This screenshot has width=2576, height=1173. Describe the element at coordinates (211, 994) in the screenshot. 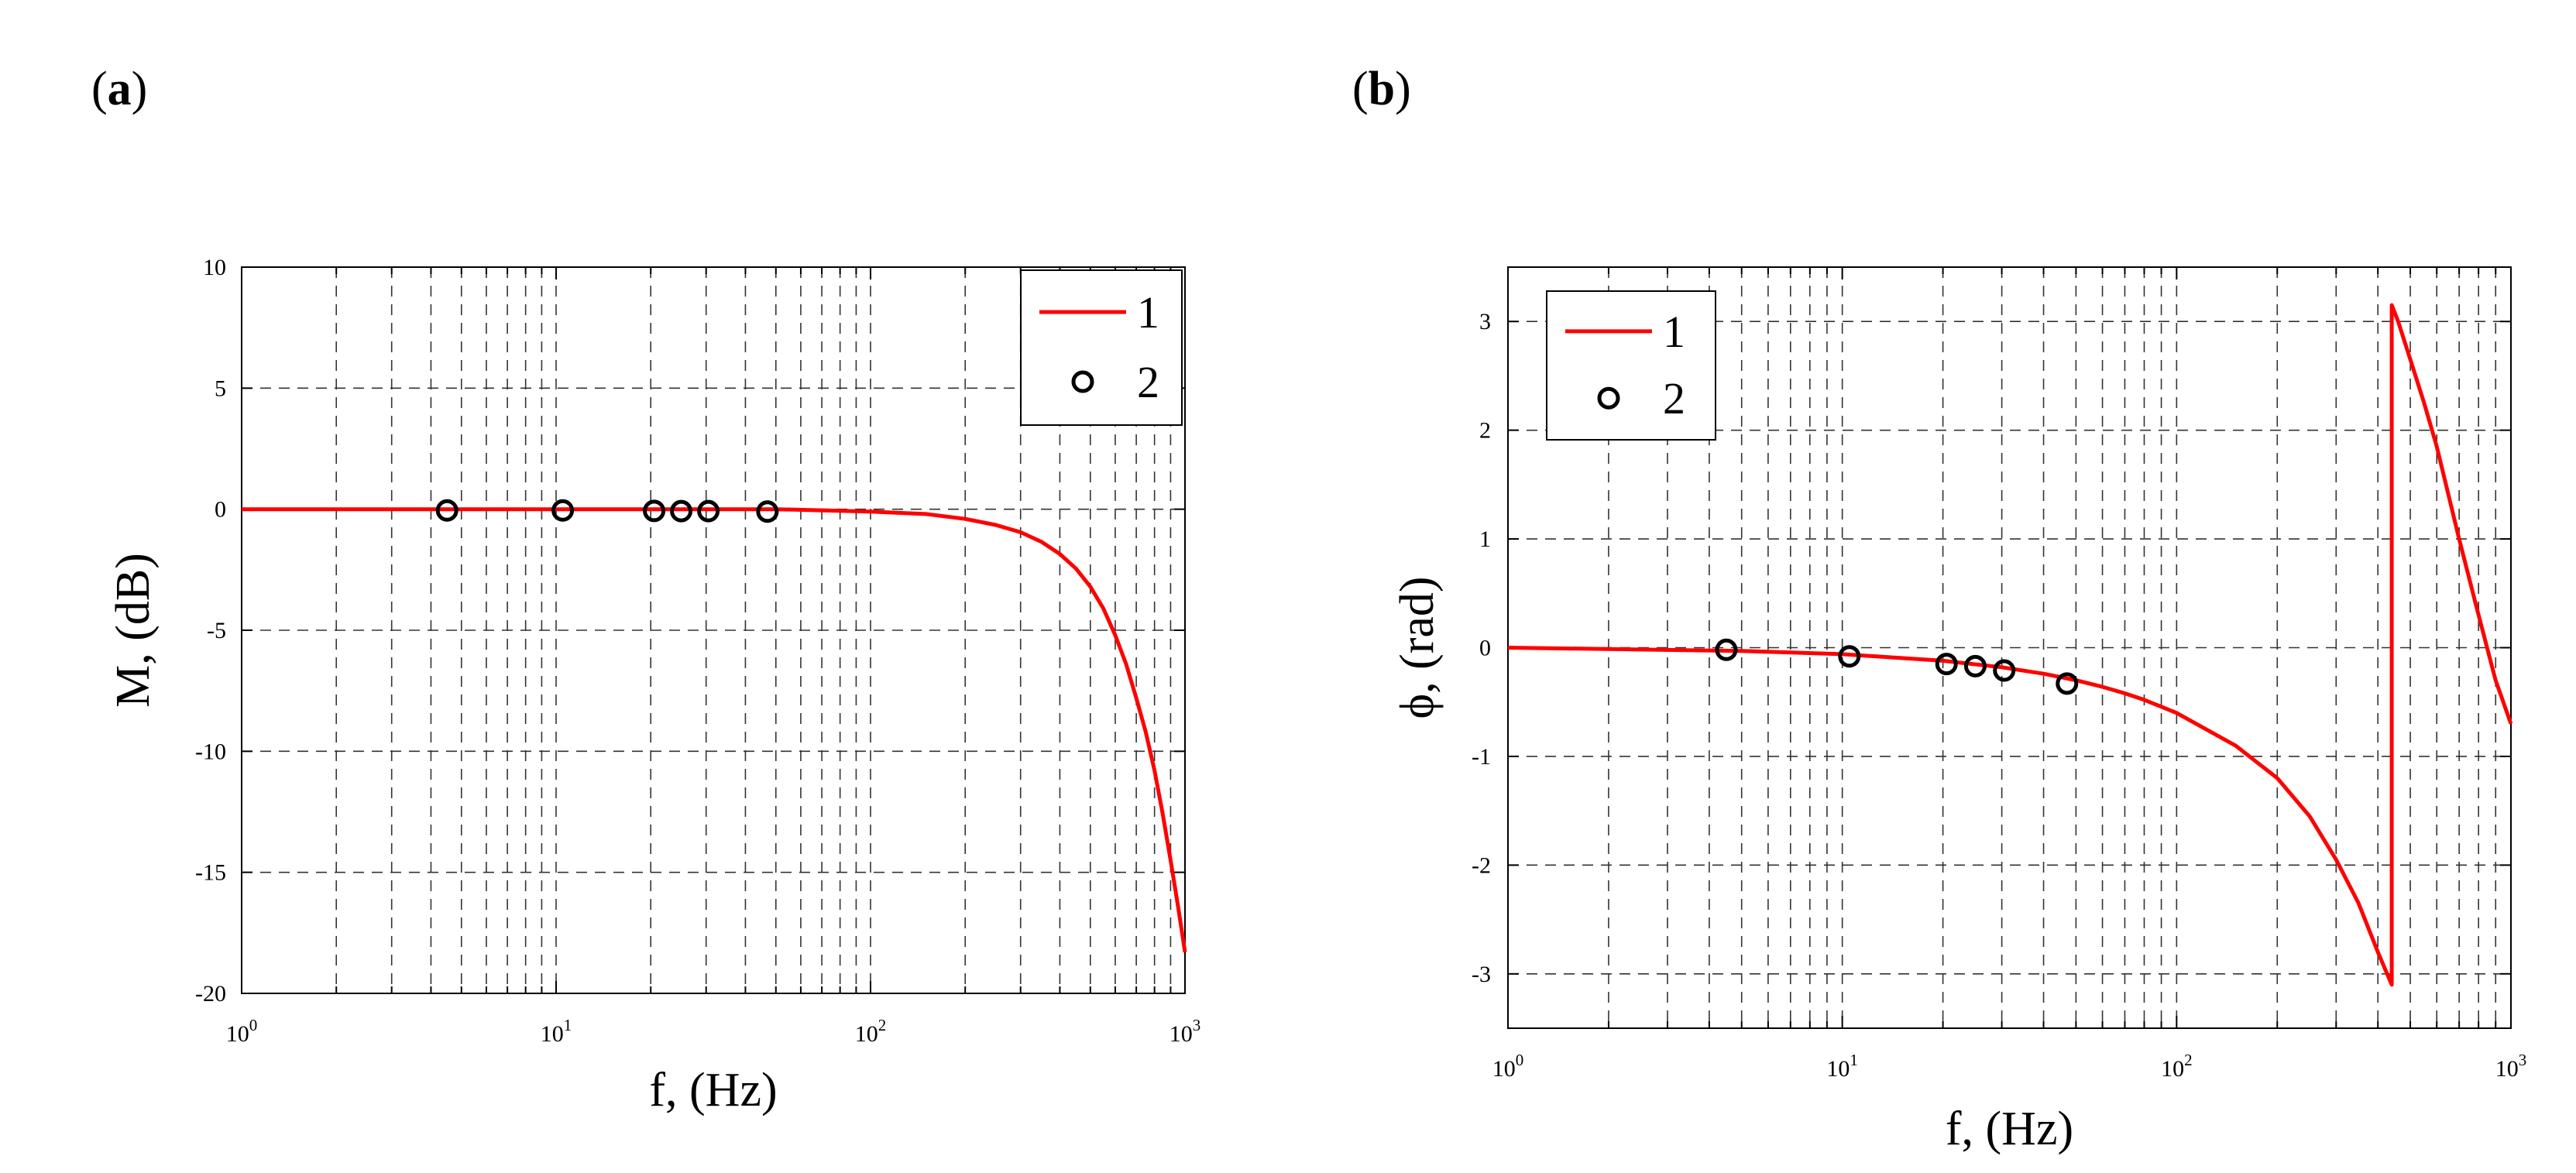

I see `chart-a-ytick-label: -20` at that location.